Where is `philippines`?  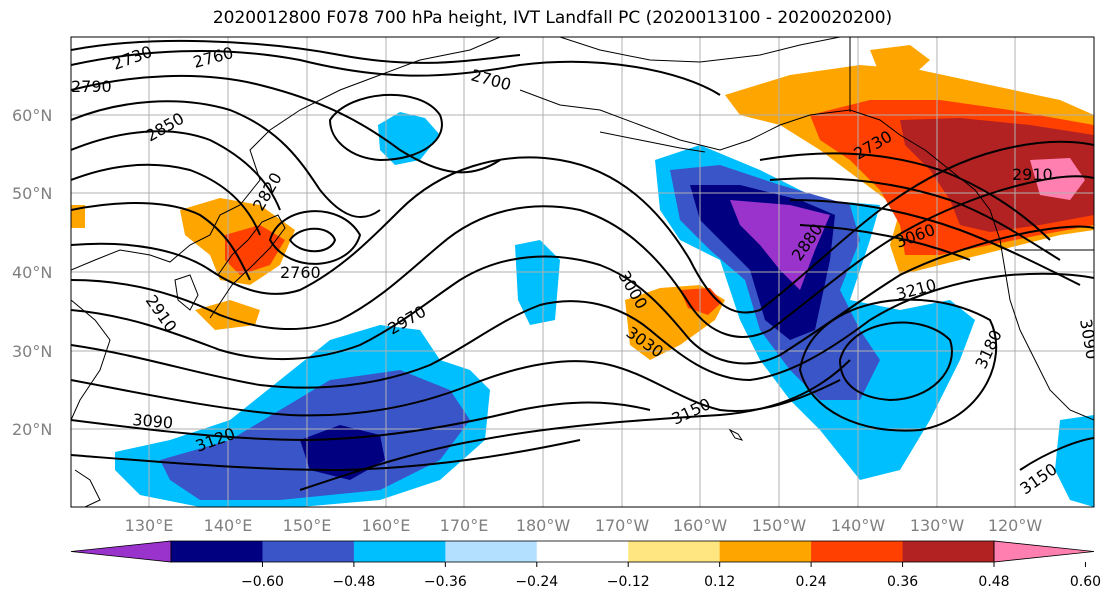
philippines is located at coordinates (87, 488).